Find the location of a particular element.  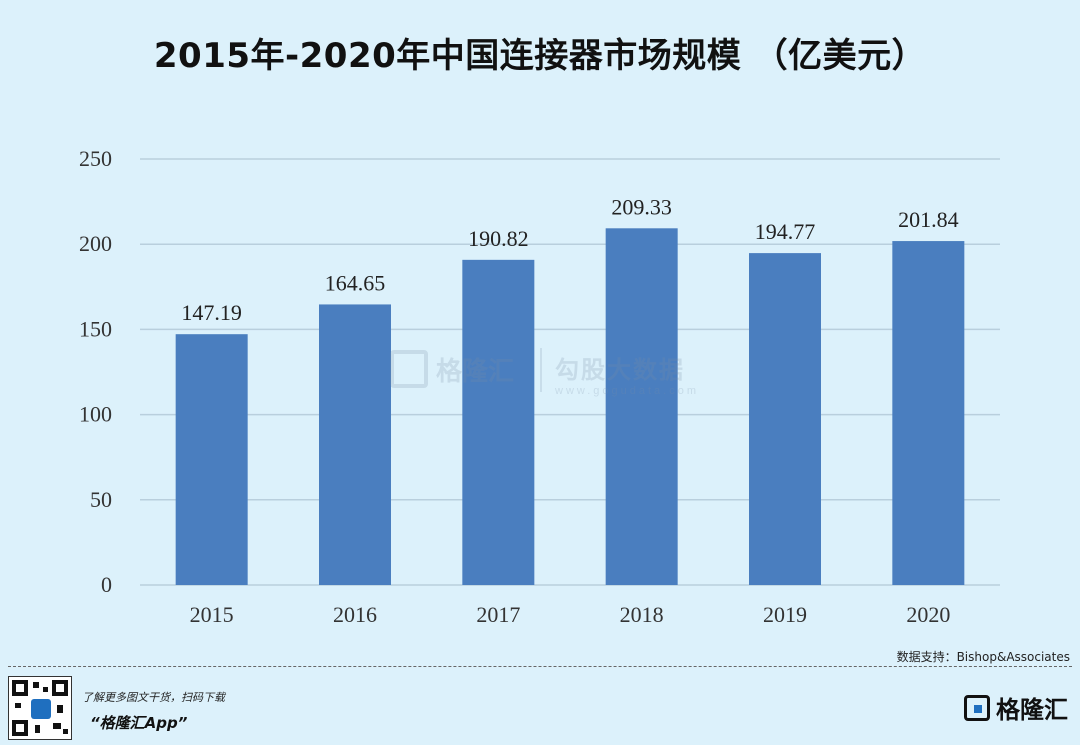

data-label: 201.84 is located at coordinates (928, 219).